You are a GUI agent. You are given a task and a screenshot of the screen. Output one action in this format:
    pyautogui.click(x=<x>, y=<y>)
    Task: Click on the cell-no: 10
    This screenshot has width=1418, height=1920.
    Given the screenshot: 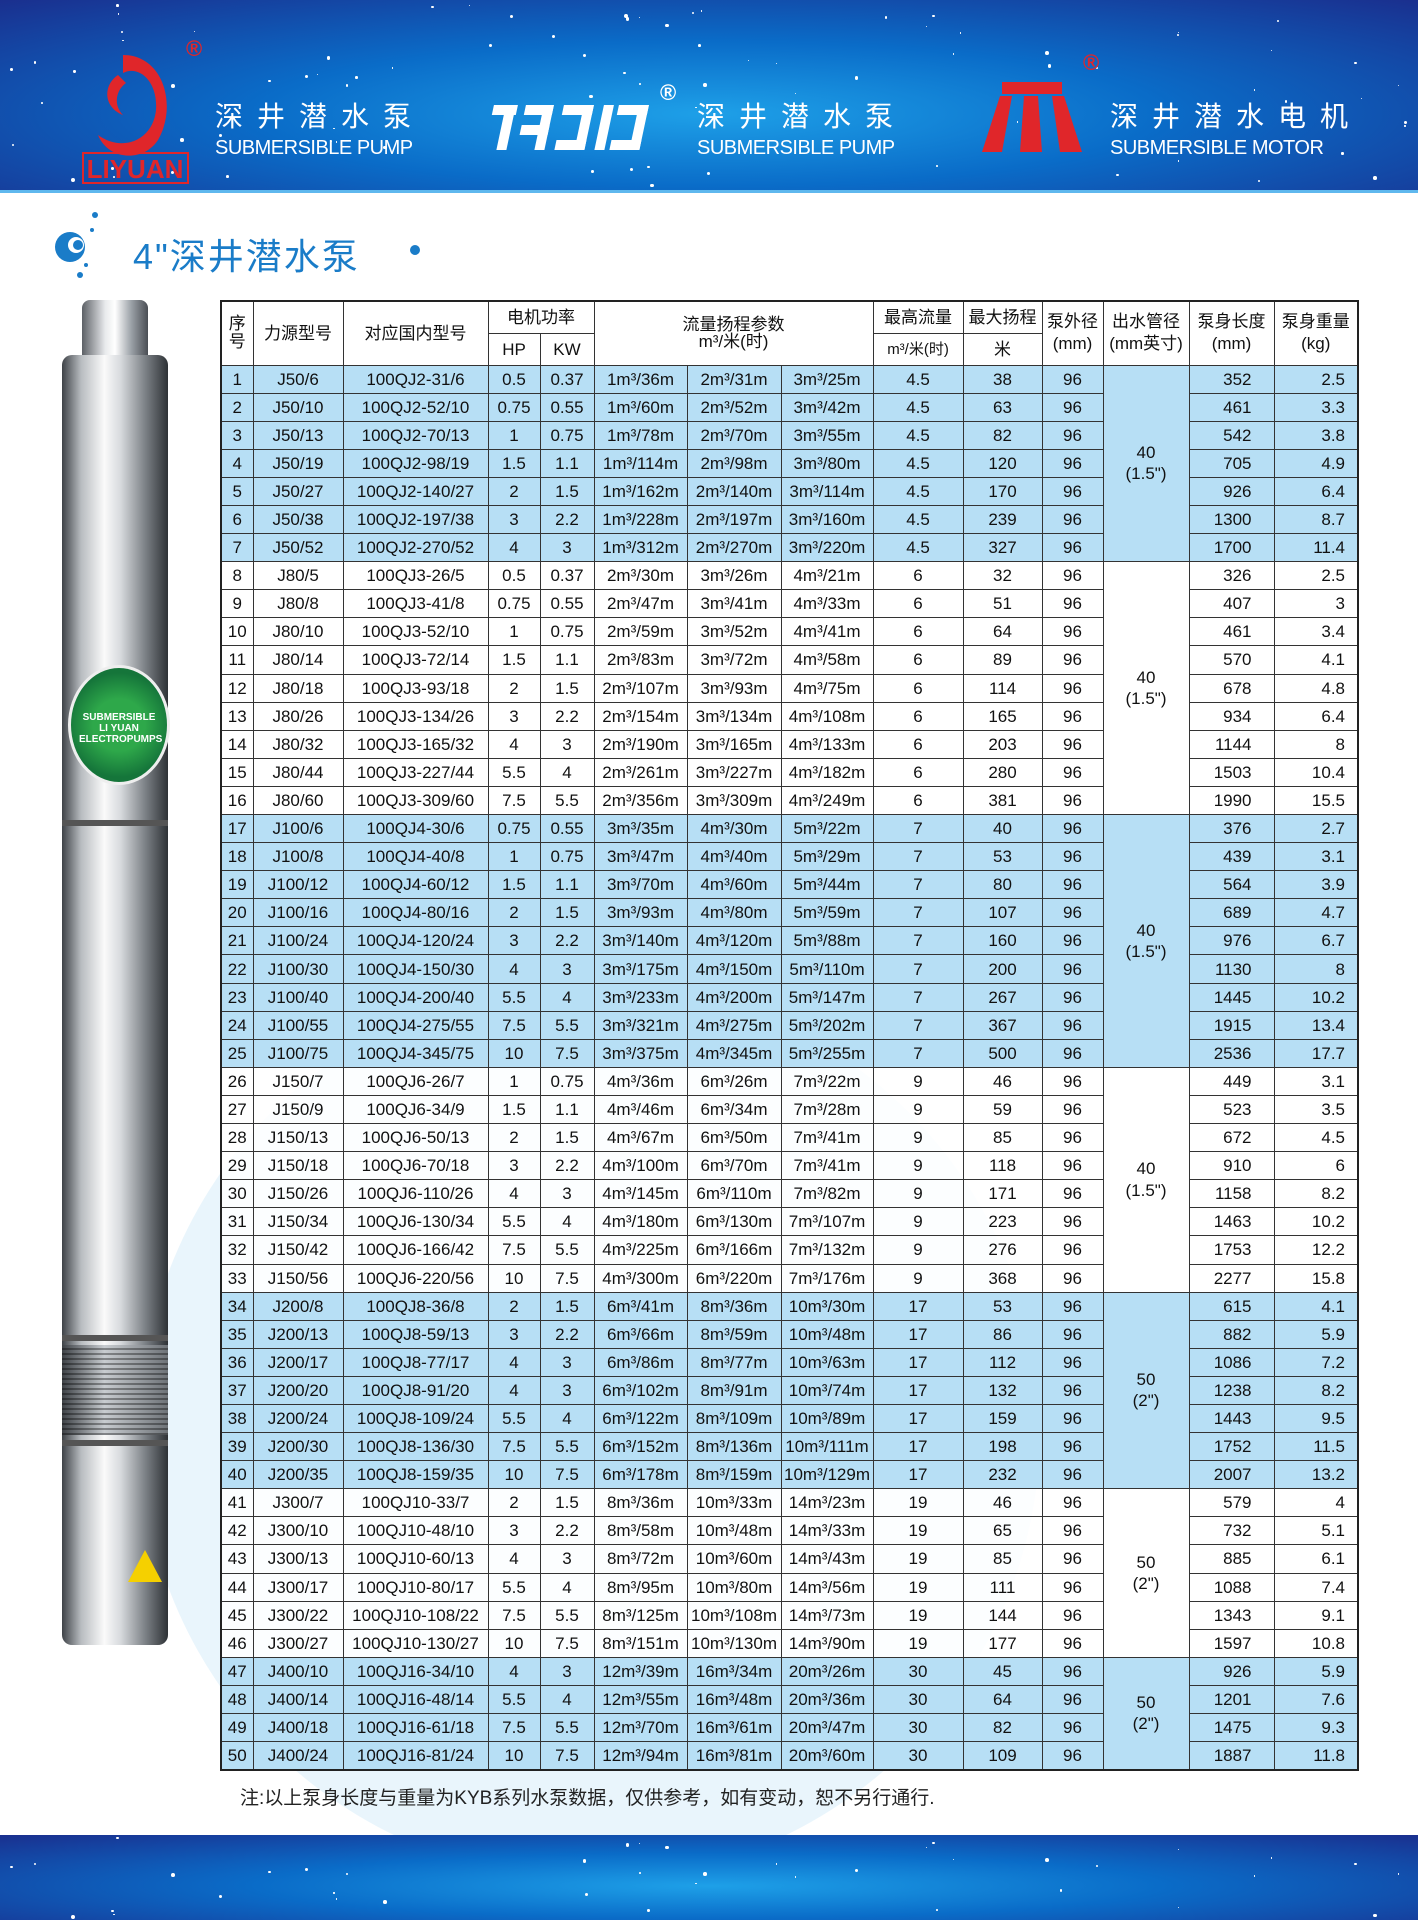 What is the action you would take?
    pyautogui.click(x=237, y=632)
    